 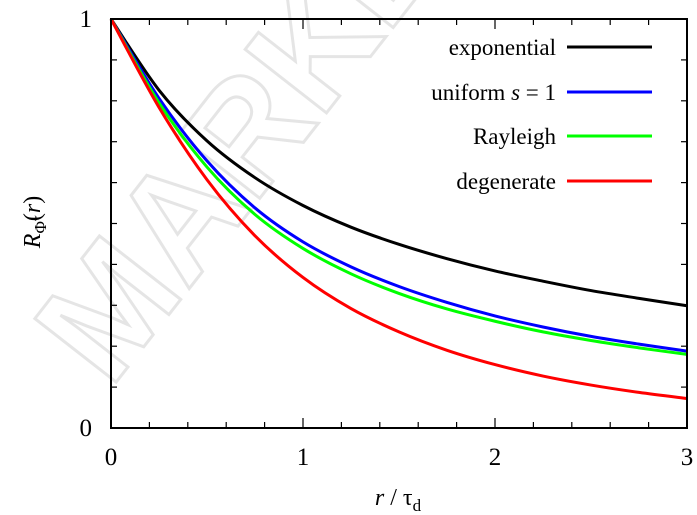 I want to click on y-axis-label: RΦ̃(r), so click(x=35, y=222).